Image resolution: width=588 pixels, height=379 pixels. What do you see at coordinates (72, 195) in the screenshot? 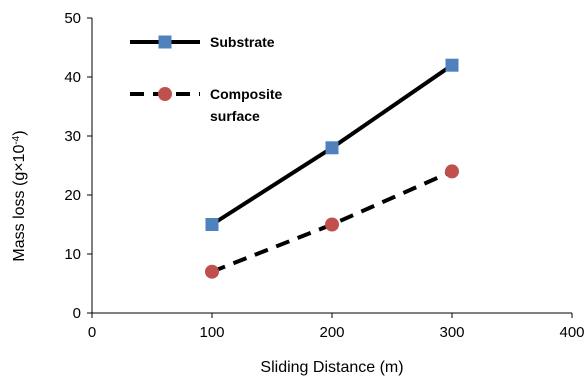
I see `y-tick-label: 20` at bounding box center [72, 195].